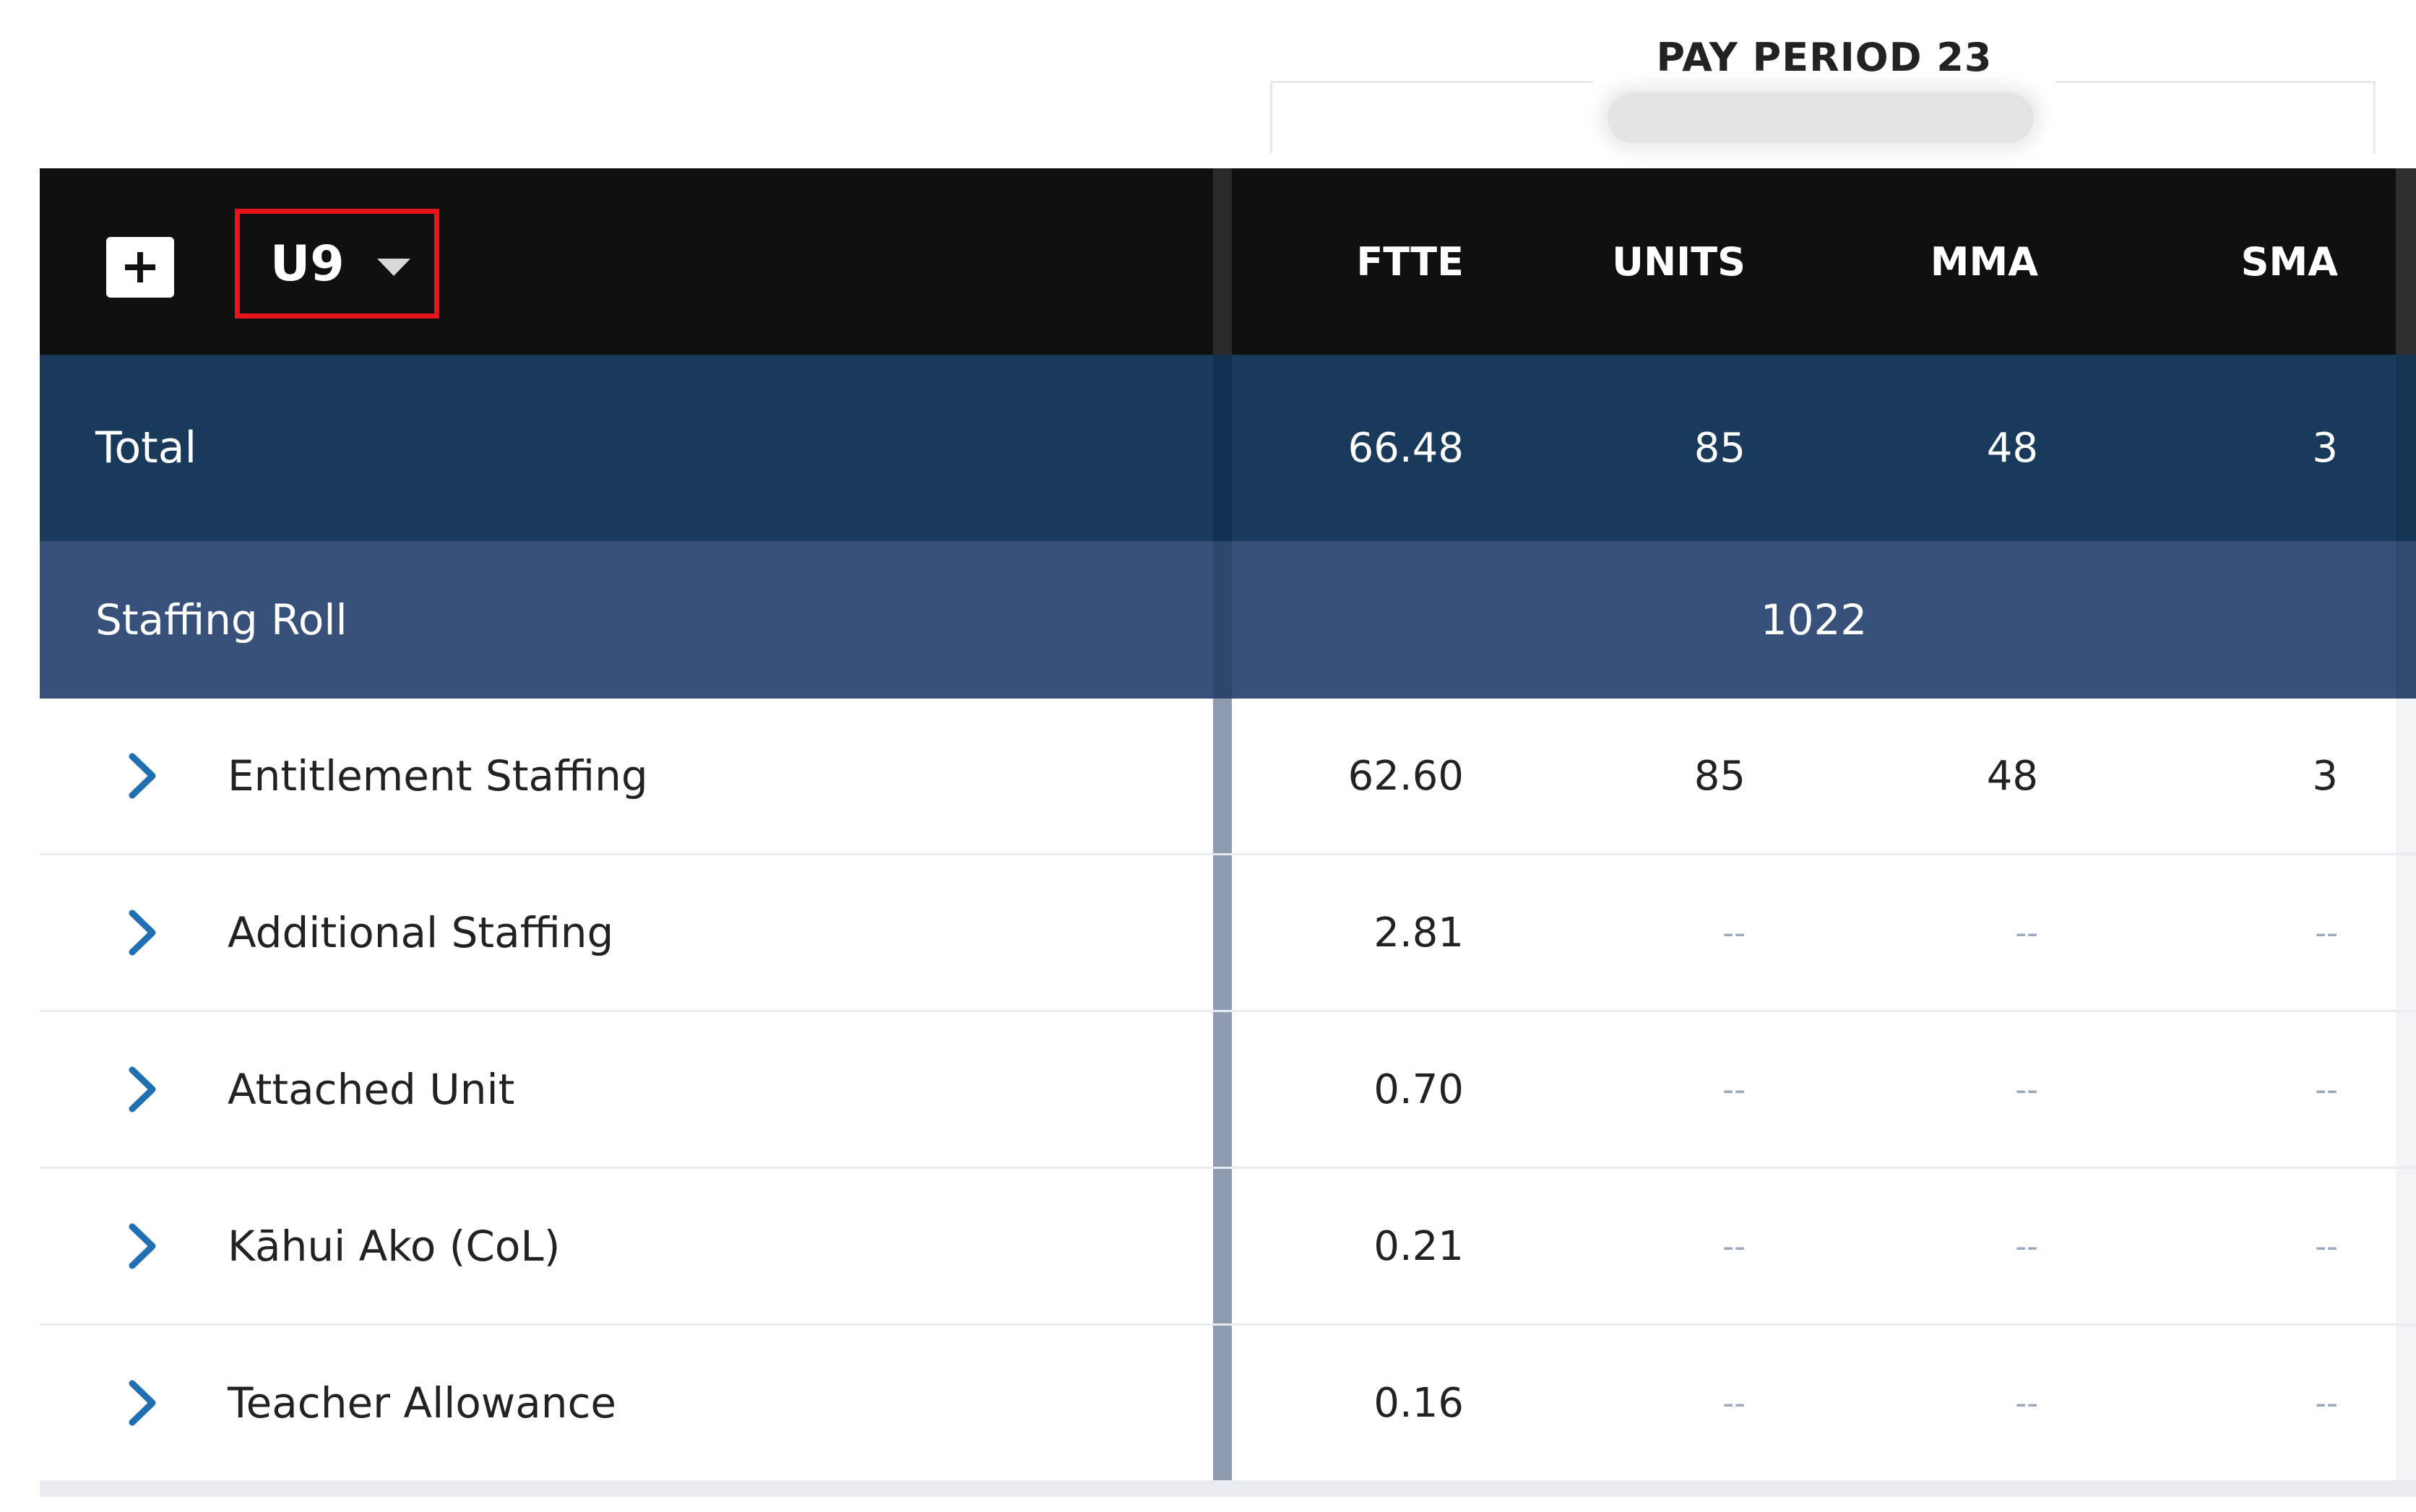 The image size is (2416, 1512). I want to click on expand-row-toggle: Additional Staffing, so click(636, 932).